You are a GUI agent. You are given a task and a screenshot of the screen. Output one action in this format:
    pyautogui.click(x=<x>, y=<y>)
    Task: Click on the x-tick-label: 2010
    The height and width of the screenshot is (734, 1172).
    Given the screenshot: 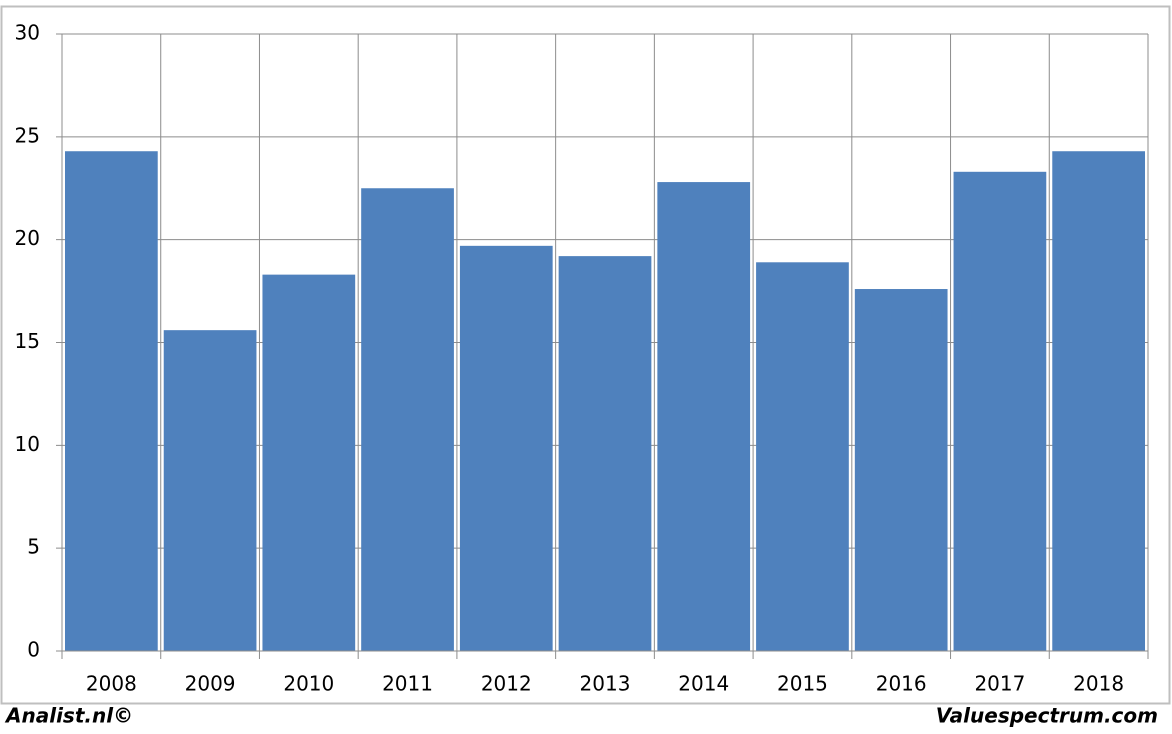 What is the action you would take?
    pyautogui.click(x=308, y=684)
    